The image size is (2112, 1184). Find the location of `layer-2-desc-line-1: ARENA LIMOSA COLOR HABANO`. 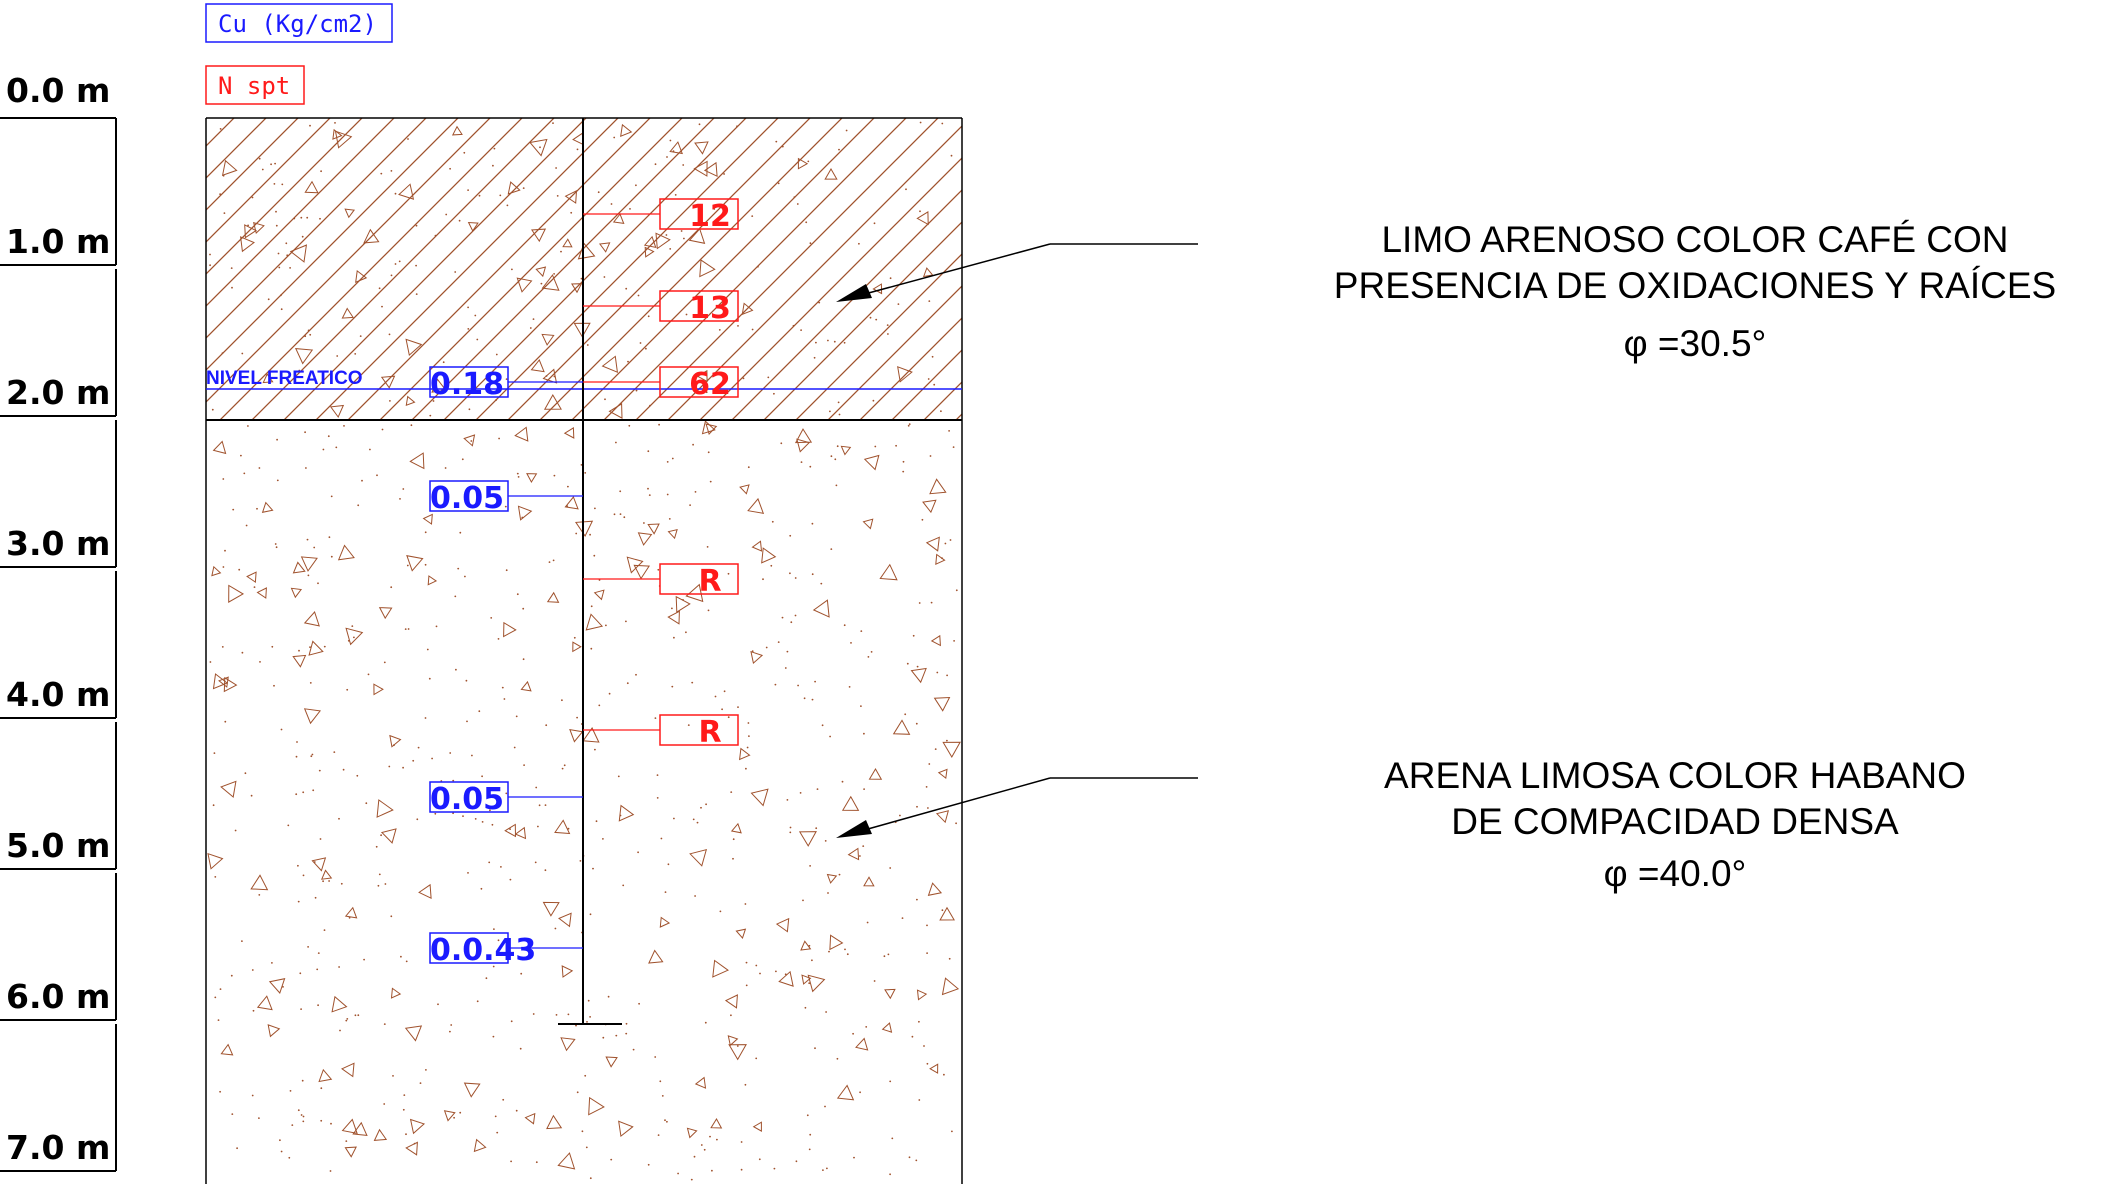

layer-2-desc-line-1: ARENA LIMOSA COLOR HABANO is located at coordinates (1675, 775).